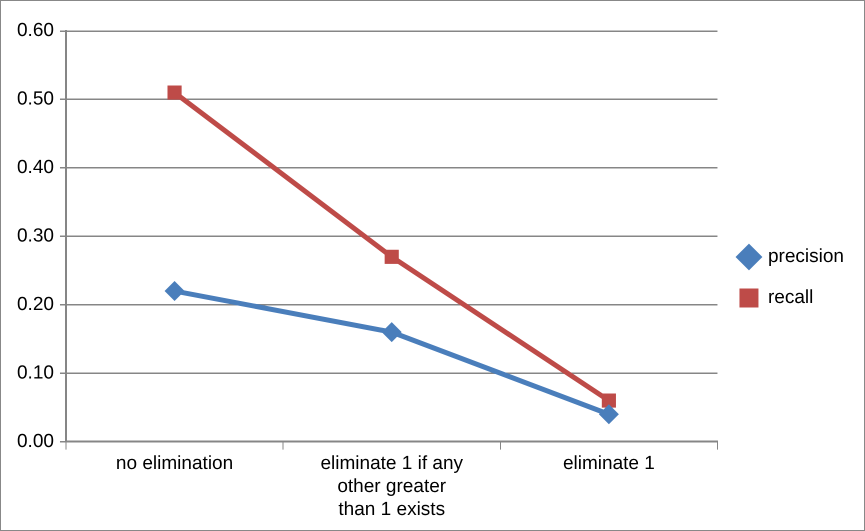 The image size is (865, 531). What do you see at coordinates (791, 297) in the screenshot?
I see `legend-label: recall` at bounding box center [791, 297].